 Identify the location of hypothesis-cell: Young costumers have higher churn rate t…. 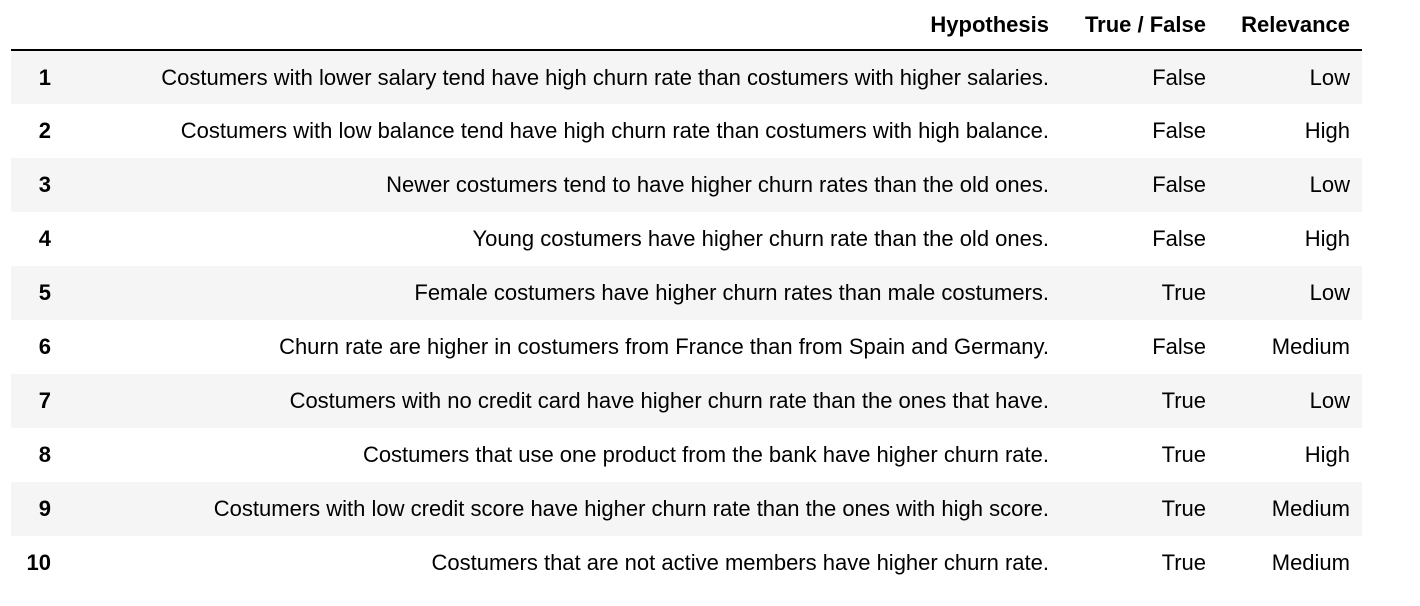
(760, 238).